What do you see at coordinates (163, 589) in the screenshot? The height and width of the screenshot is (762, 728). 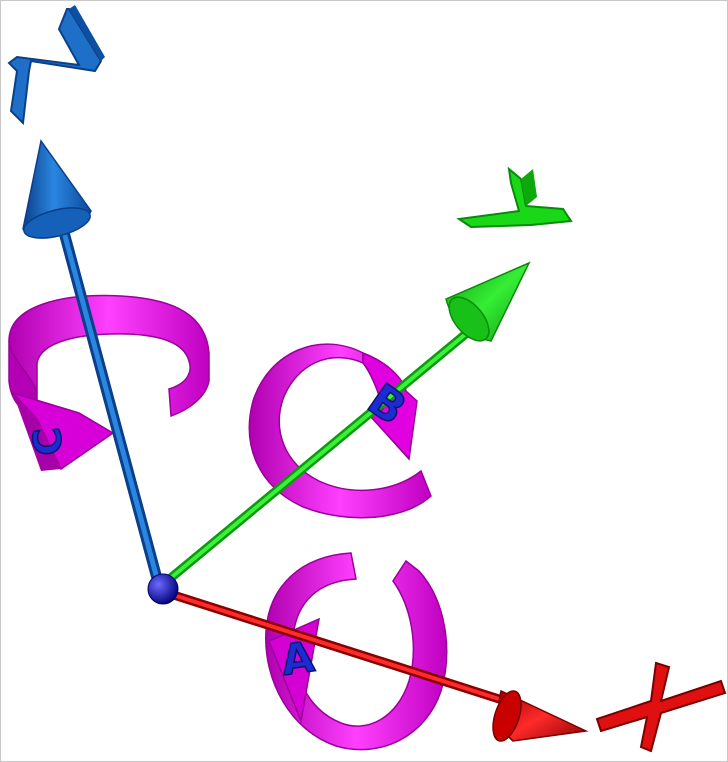 I see `origin-point` at bounding box center [163, 589].